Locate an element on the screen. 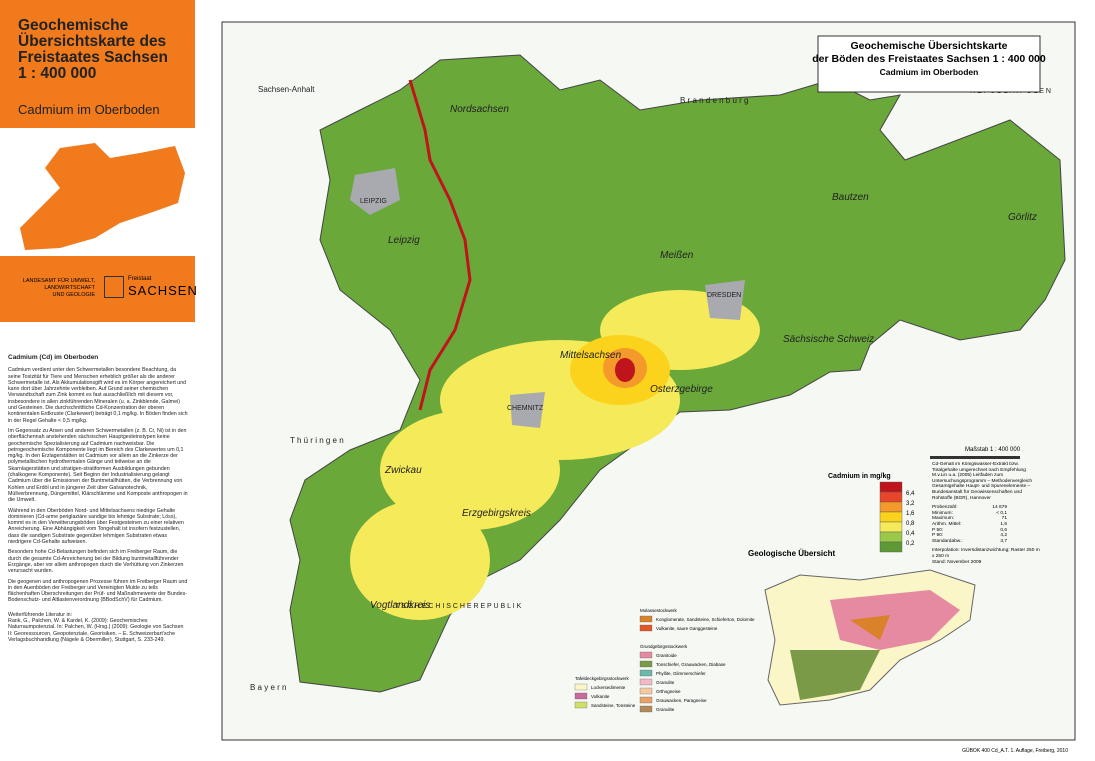  geology-item: Vulkanite, saure Ganggesteine is located at coordinates (687, 628).